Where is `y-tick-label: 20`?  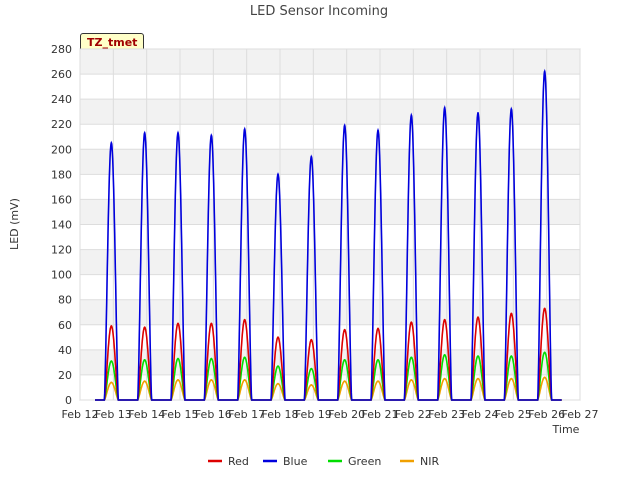 y-tick-label: 20 is located at coordinates (65, 375).